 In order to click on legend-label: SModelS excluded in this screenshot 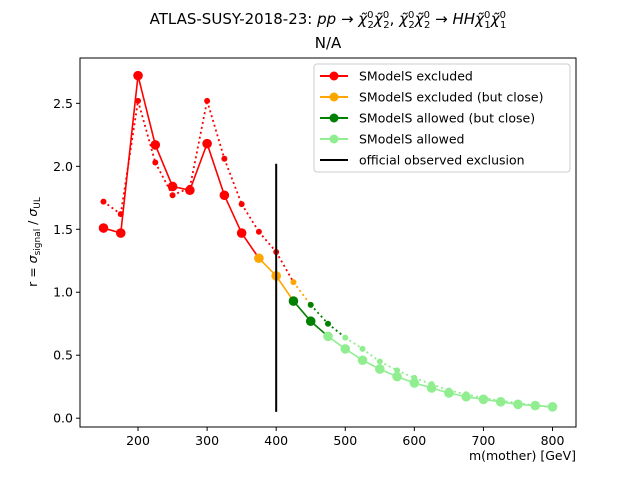, I will do `click(416, 76)`.